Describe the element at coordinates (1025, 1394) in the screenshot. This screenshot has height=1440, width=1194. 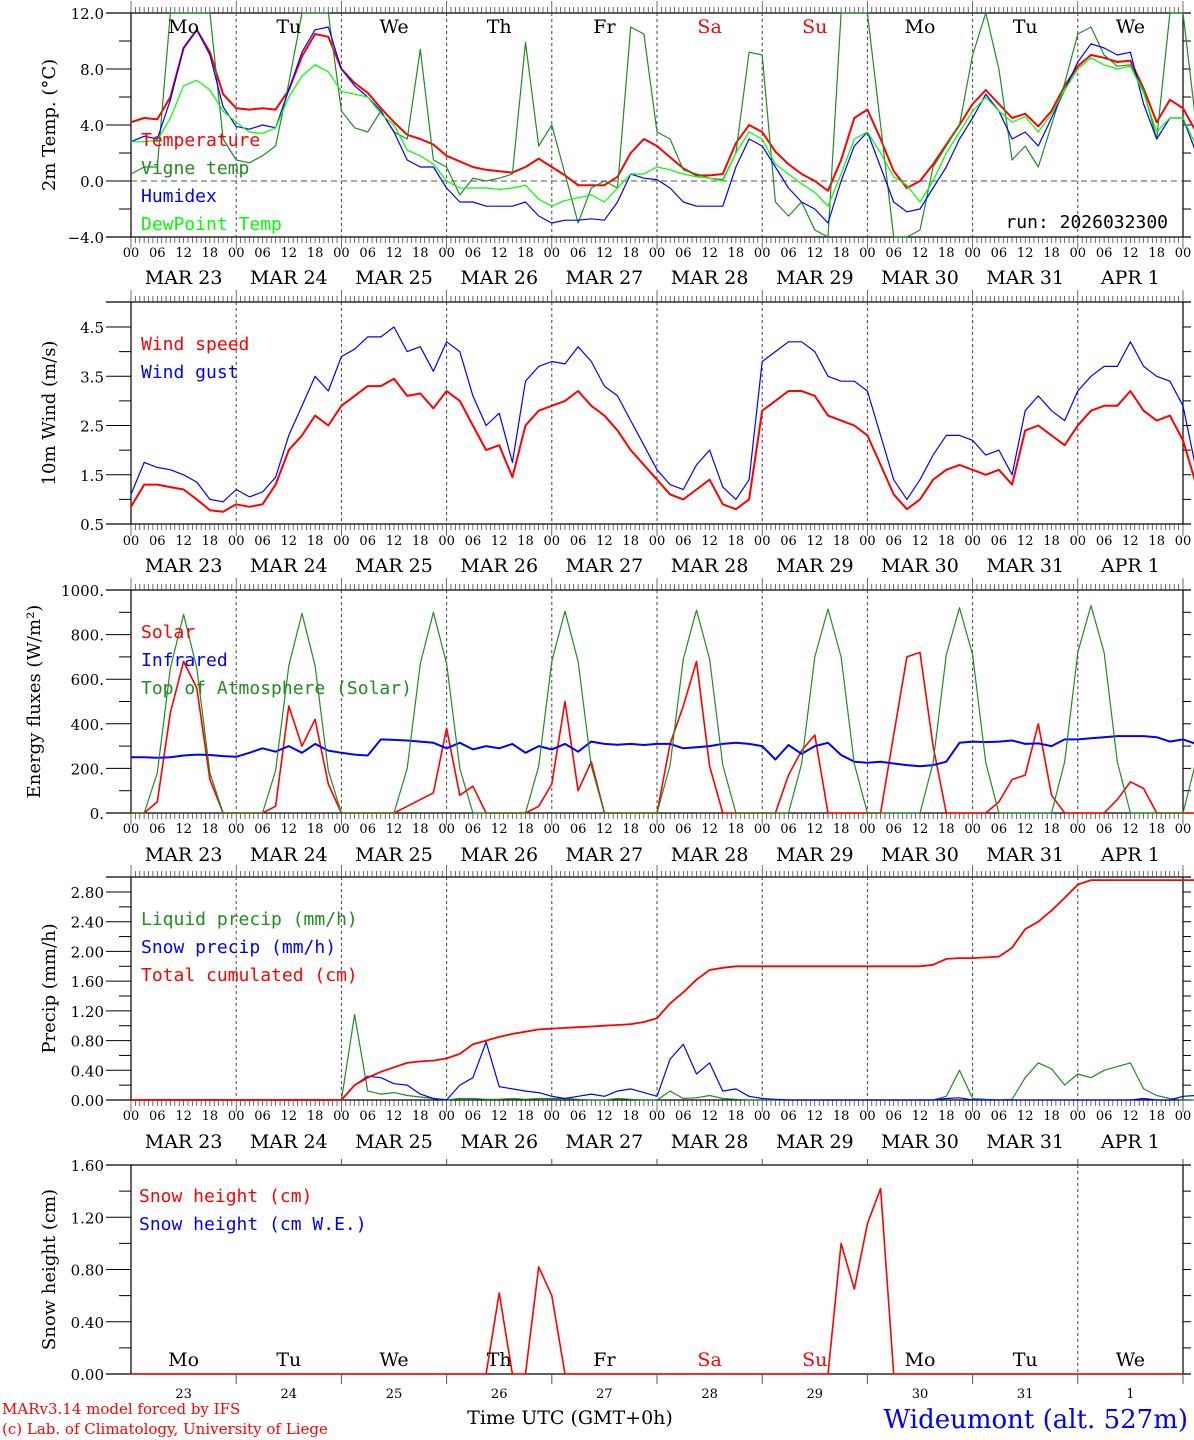
I see `day-number-label: 31` at that location.